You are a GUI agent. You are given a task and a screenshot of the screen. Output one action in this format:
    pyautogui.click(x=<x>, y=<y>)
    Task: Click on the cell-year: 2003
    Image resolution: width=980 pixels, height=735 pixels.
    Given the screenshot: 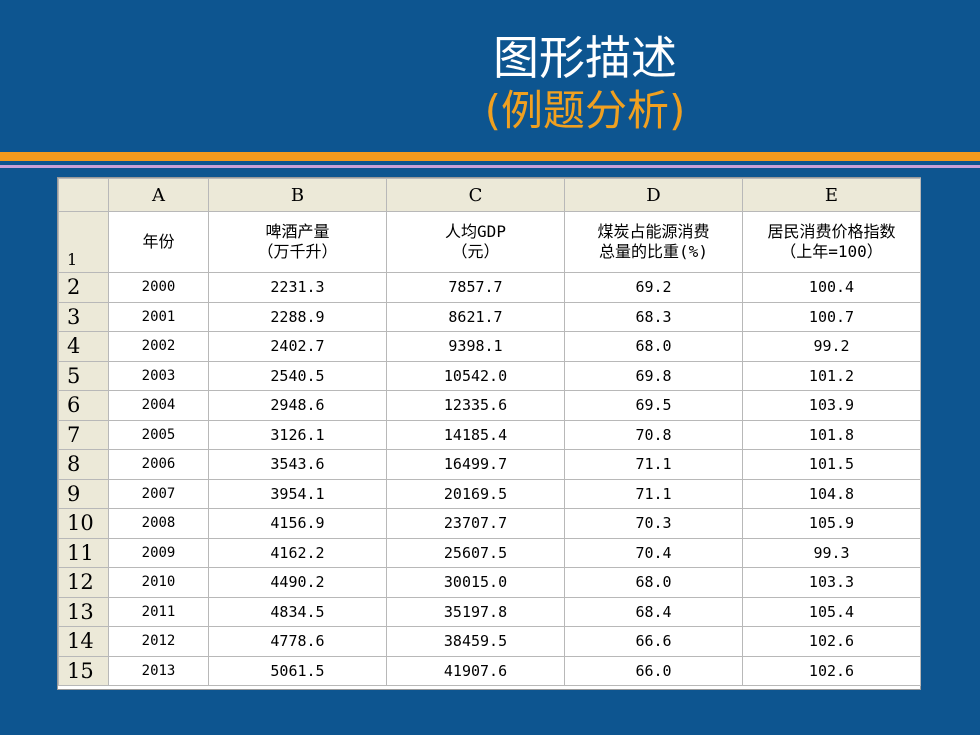 What is the action you would take?
    pyautogui.click(x=158, y=375)
    